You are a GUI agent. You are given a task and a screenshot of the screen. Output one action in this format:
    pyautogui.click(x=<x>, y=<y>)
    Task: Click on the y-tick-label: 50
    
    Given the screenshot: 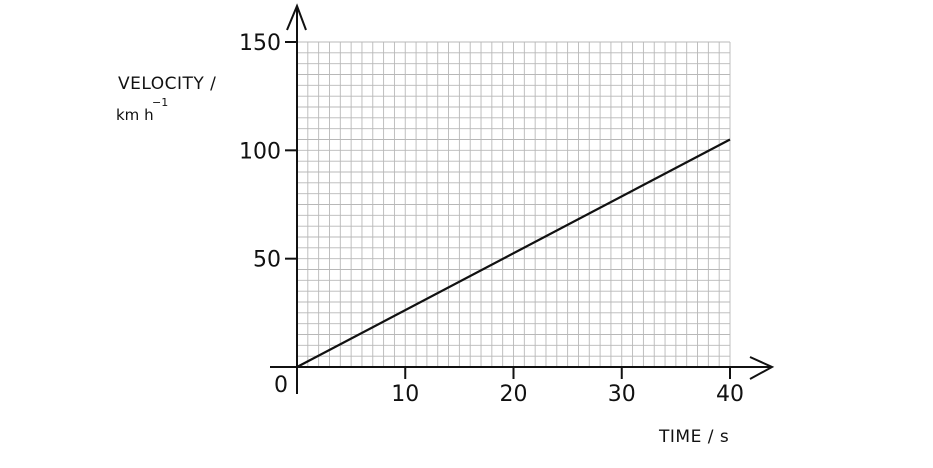 What is the action you would take?
    pyautogui.click(x=267, y=260)
    